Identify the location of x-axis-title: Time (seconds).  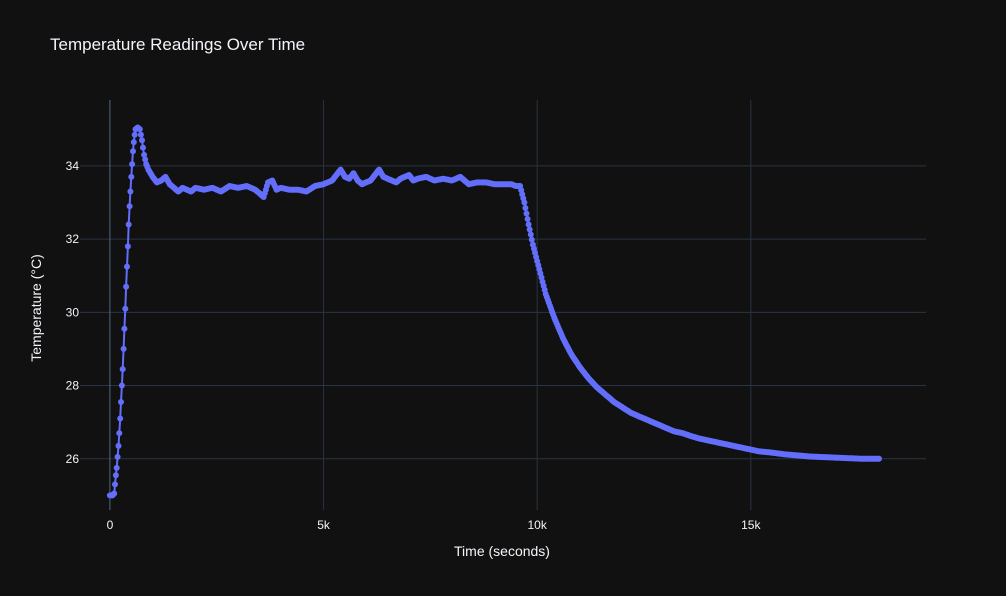
(502, 551).